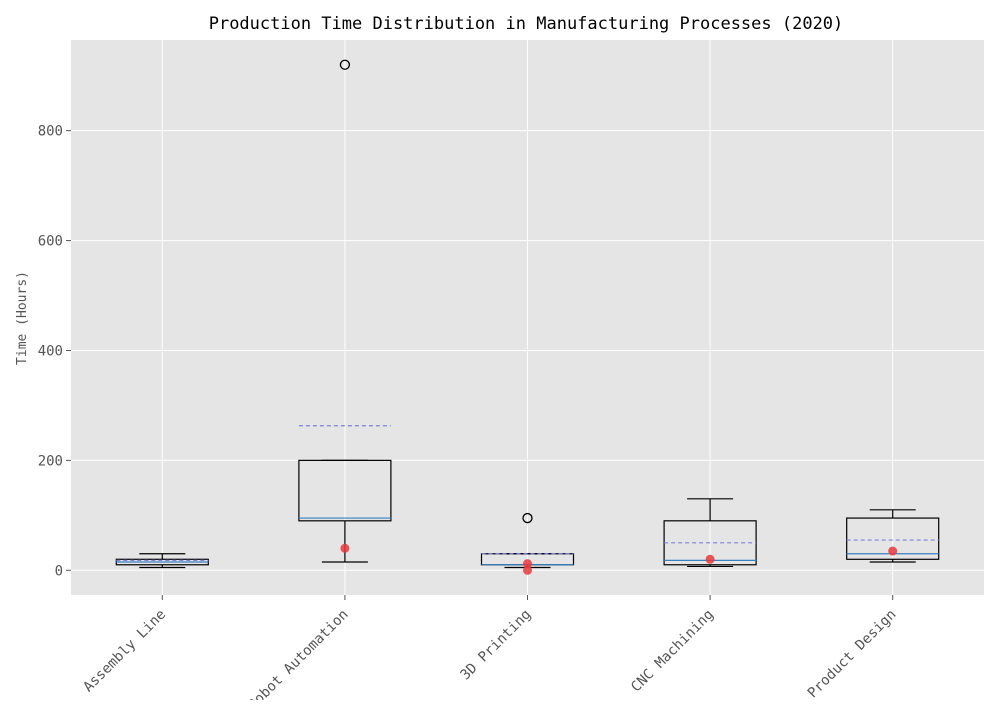  Describe the element at coordinates (50, 461) in the screenshot. I see `y-tick-label: 200` at that location.